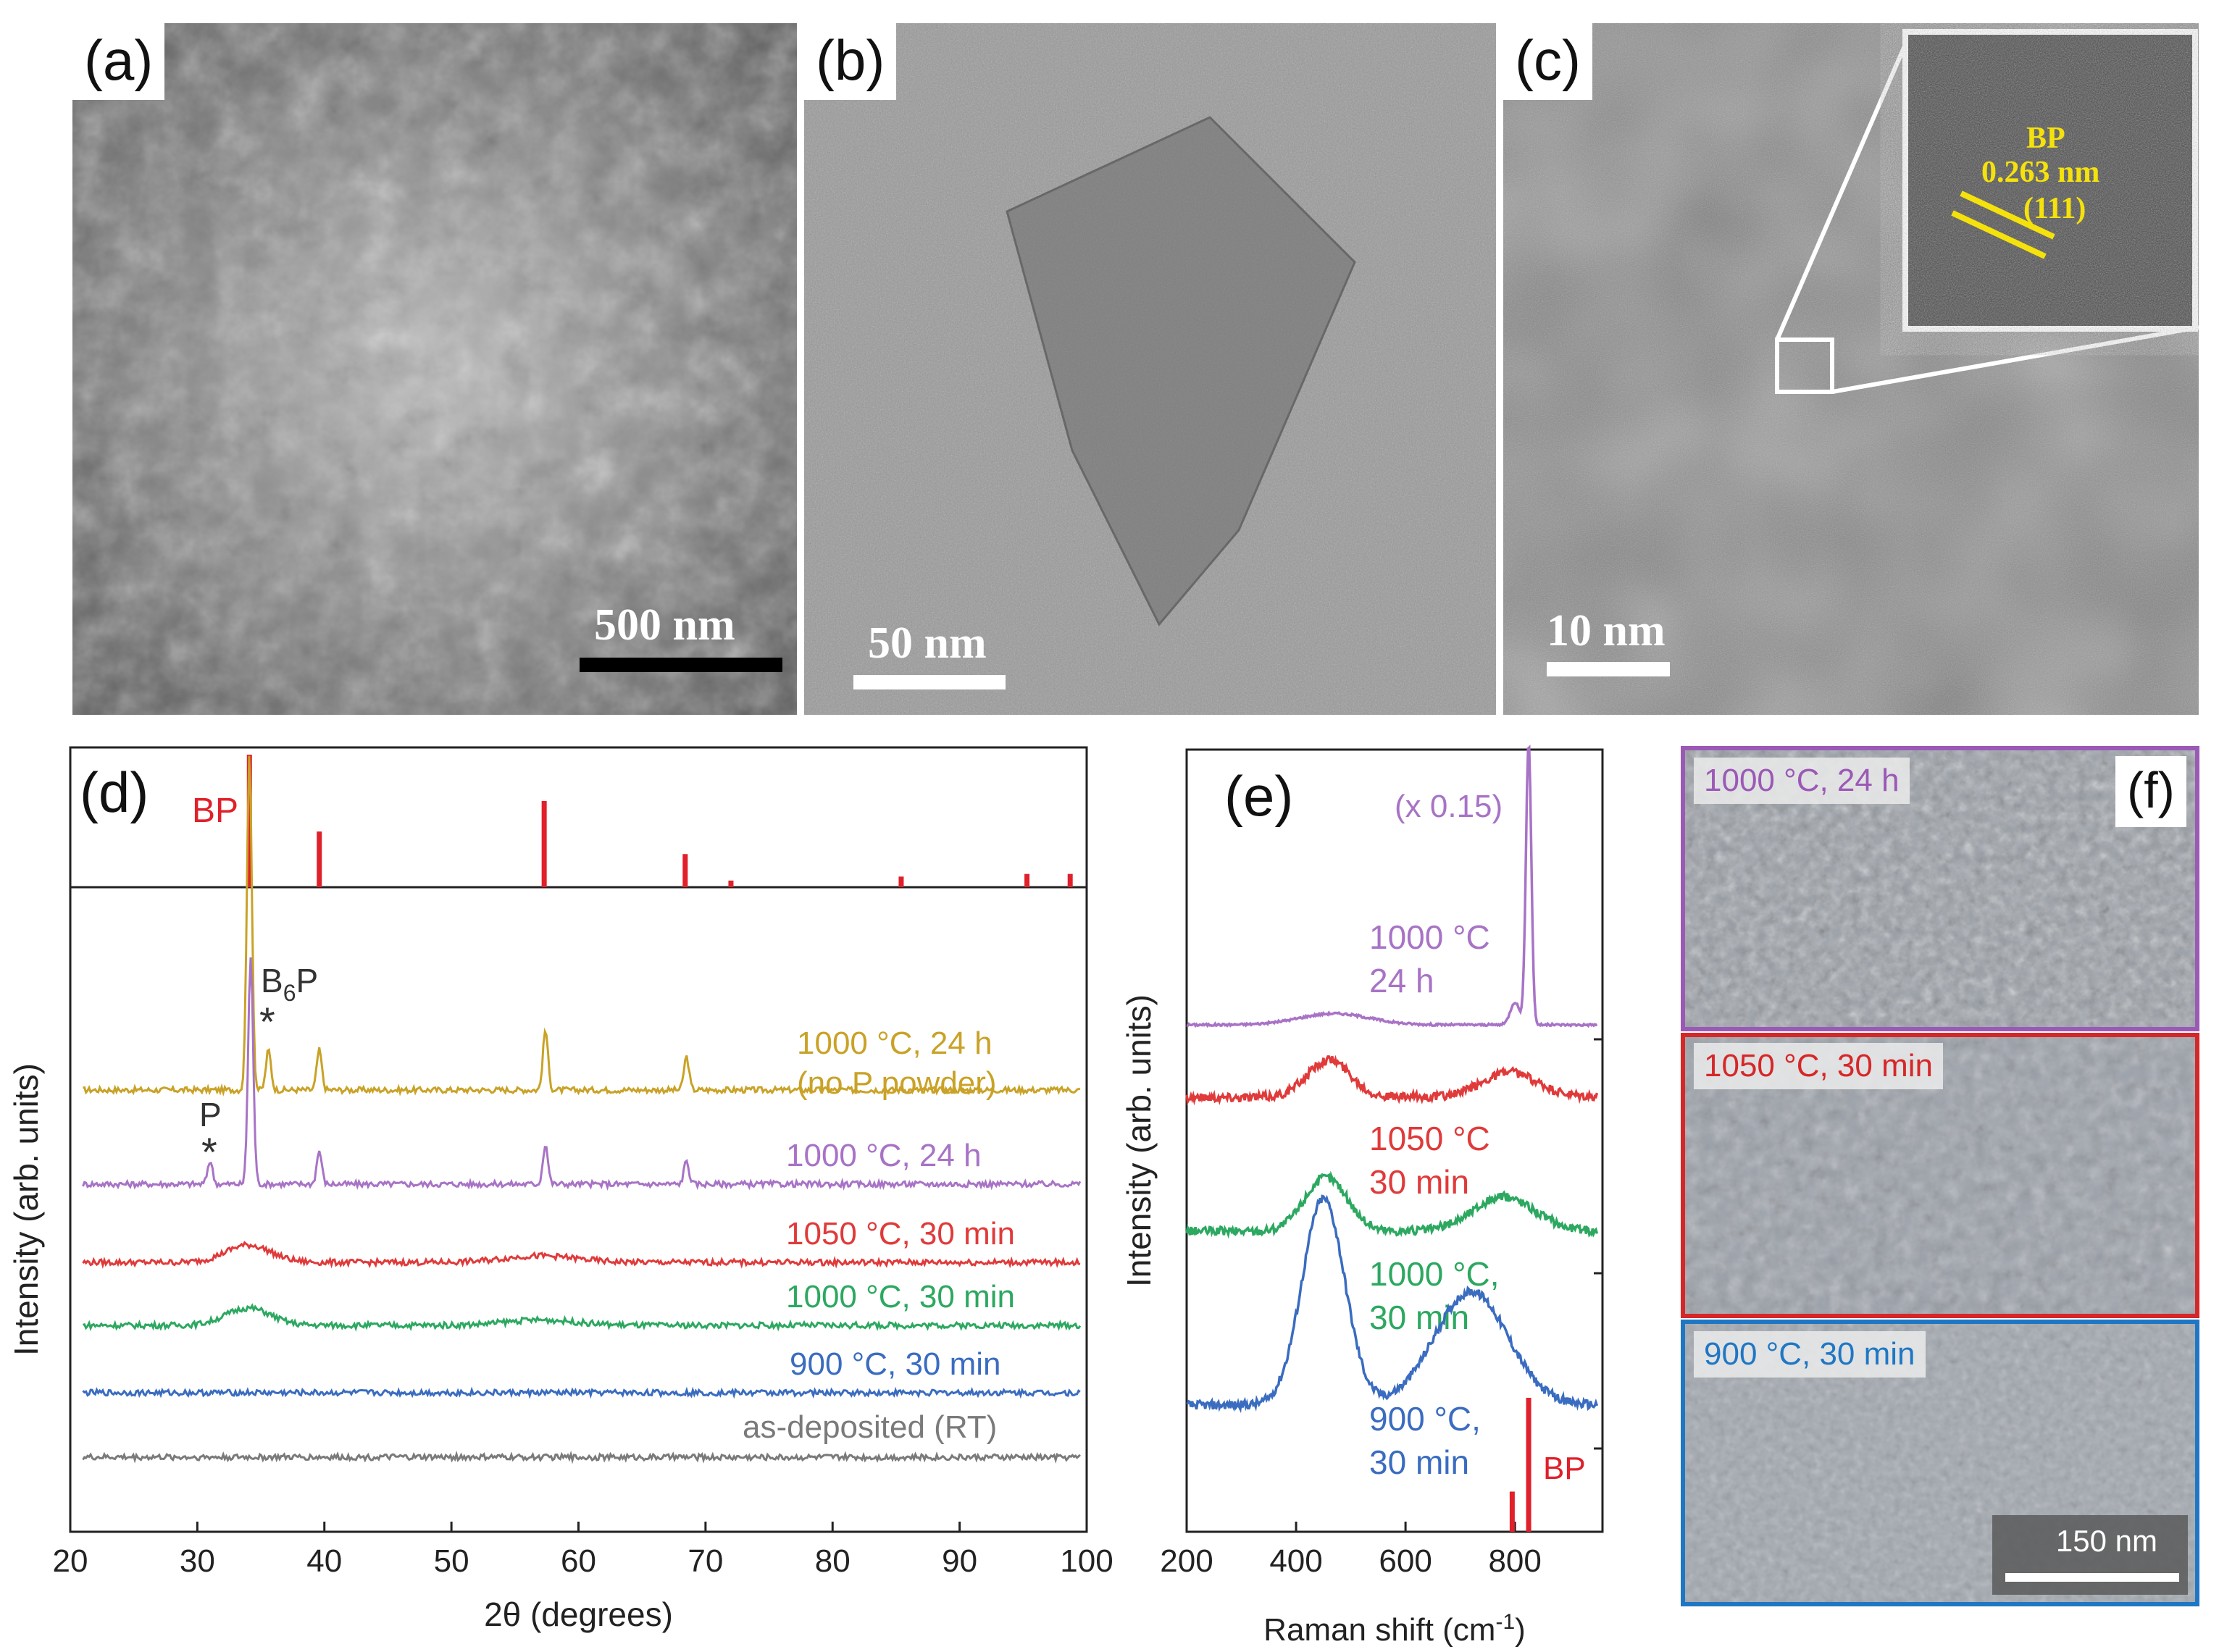 The image size is (2219, 1652). What do you see at coordinates (1401, 980) in the screenshot?
I see `raman-series-label: 24 h` at bounding box center [1401, 980].